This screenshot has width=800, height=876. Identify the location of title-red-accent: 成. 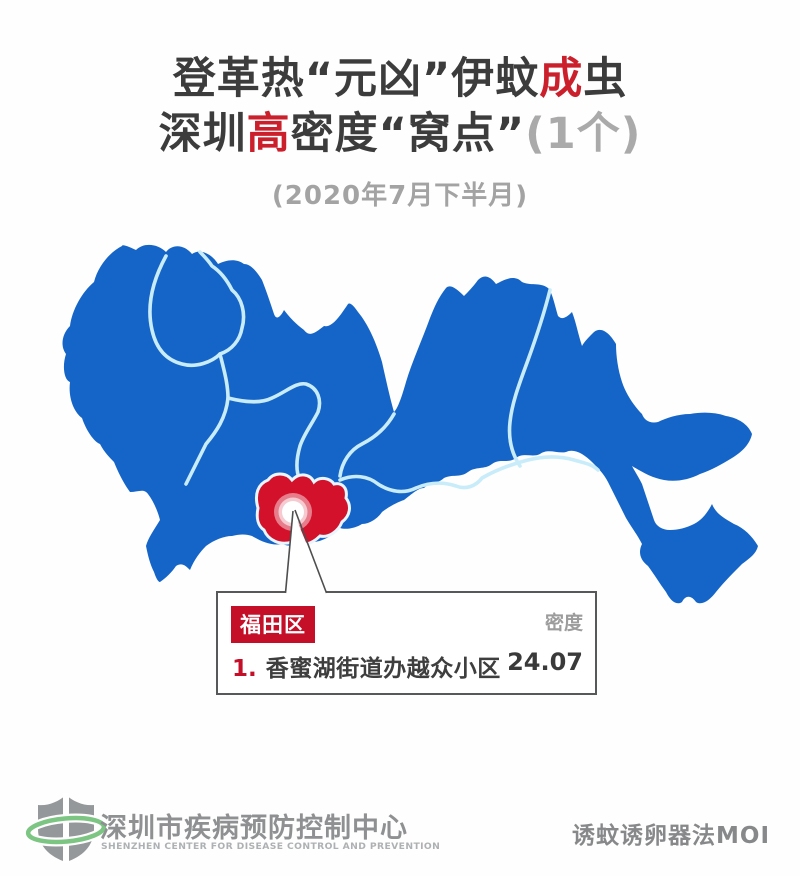
(561, 79).